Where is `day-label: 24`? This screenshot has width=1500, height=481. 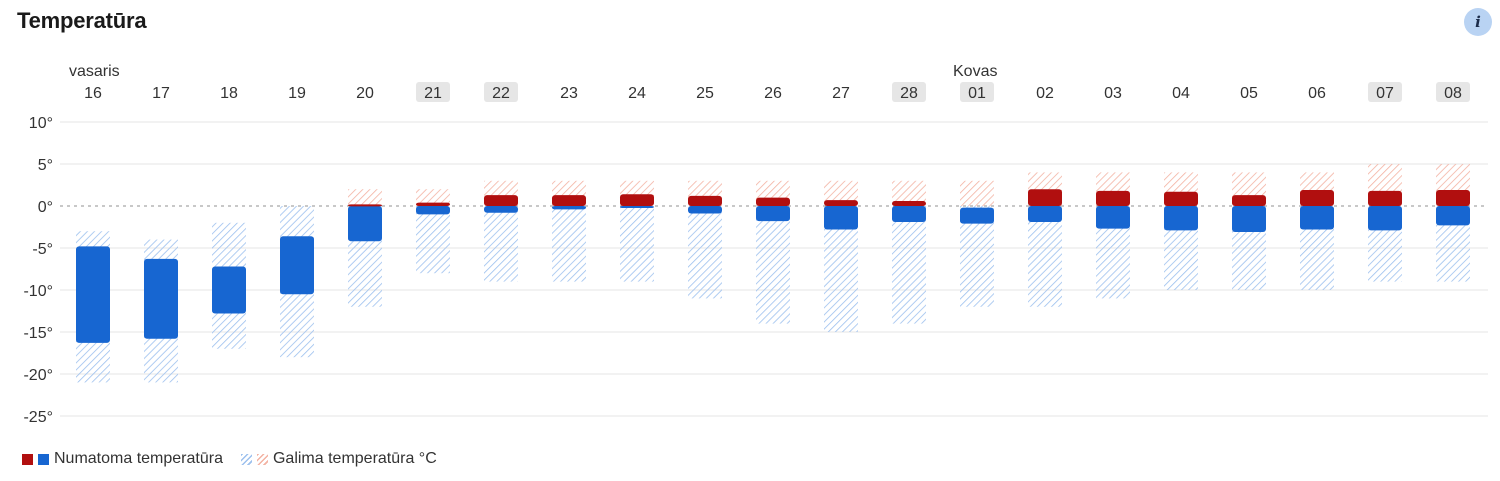 day-label: 24 is located at coordinates (637, 93).